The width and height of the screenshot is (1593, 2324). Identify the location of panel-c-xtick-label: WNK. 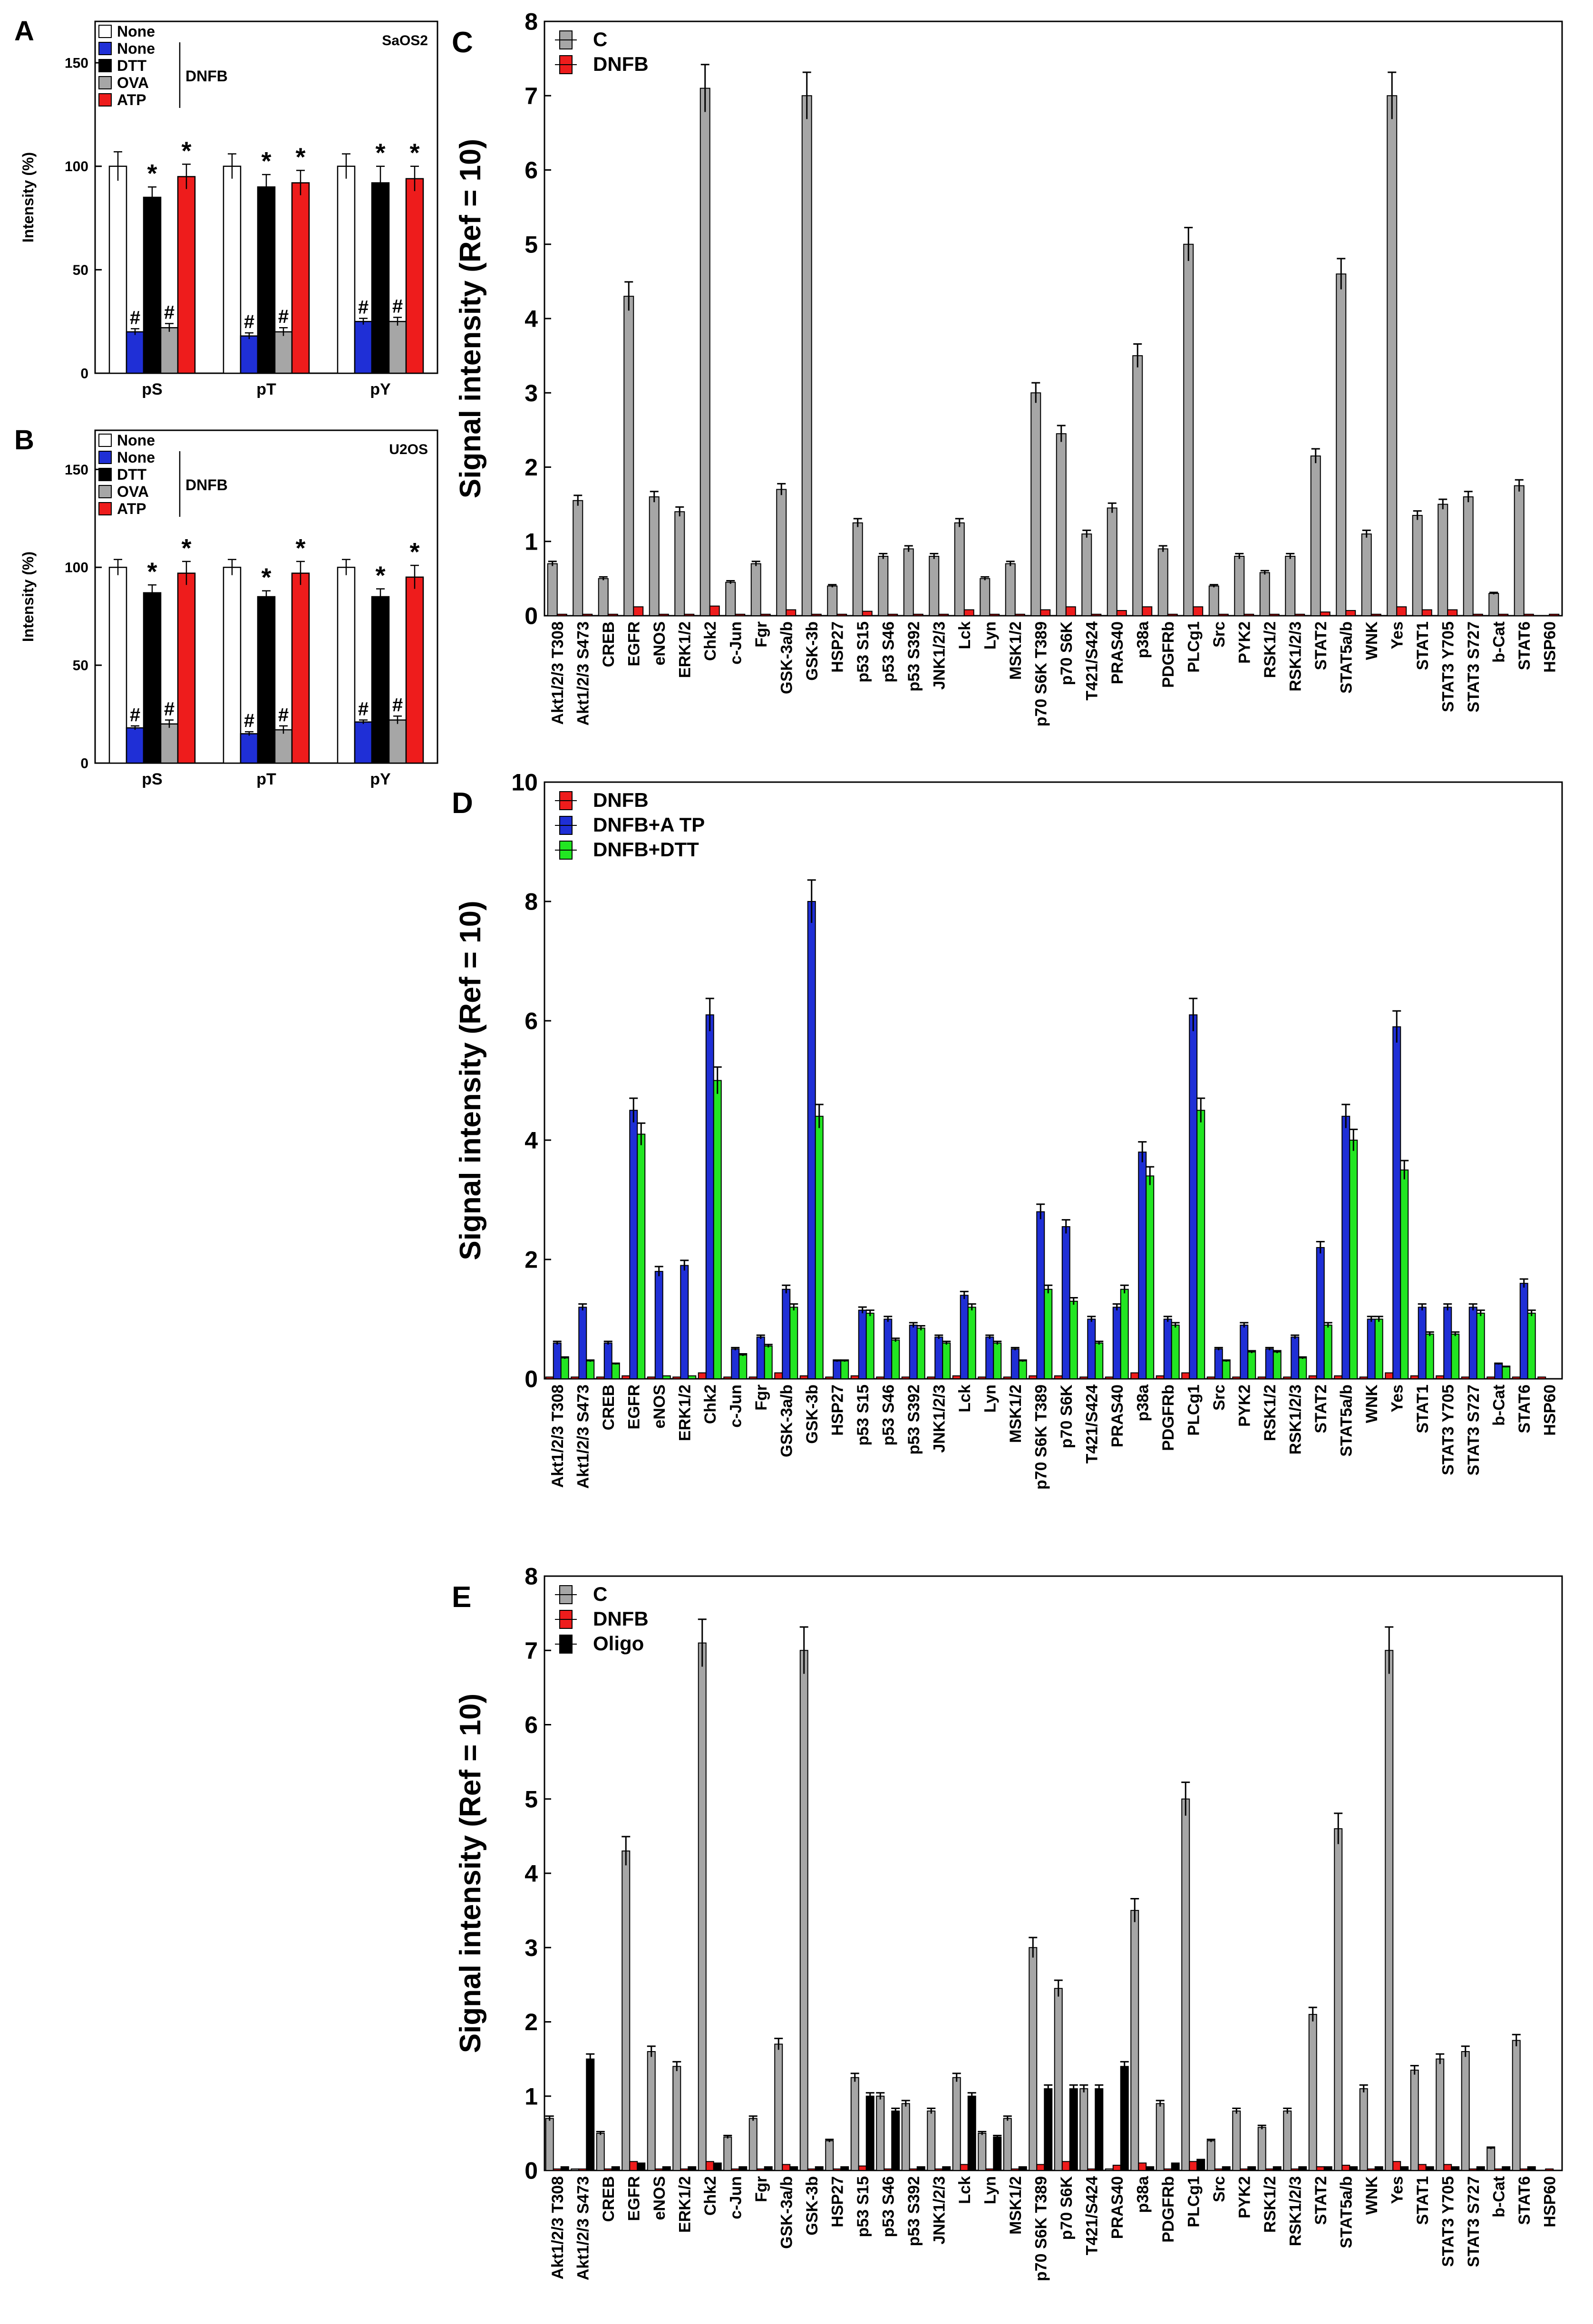
(1372, 640).